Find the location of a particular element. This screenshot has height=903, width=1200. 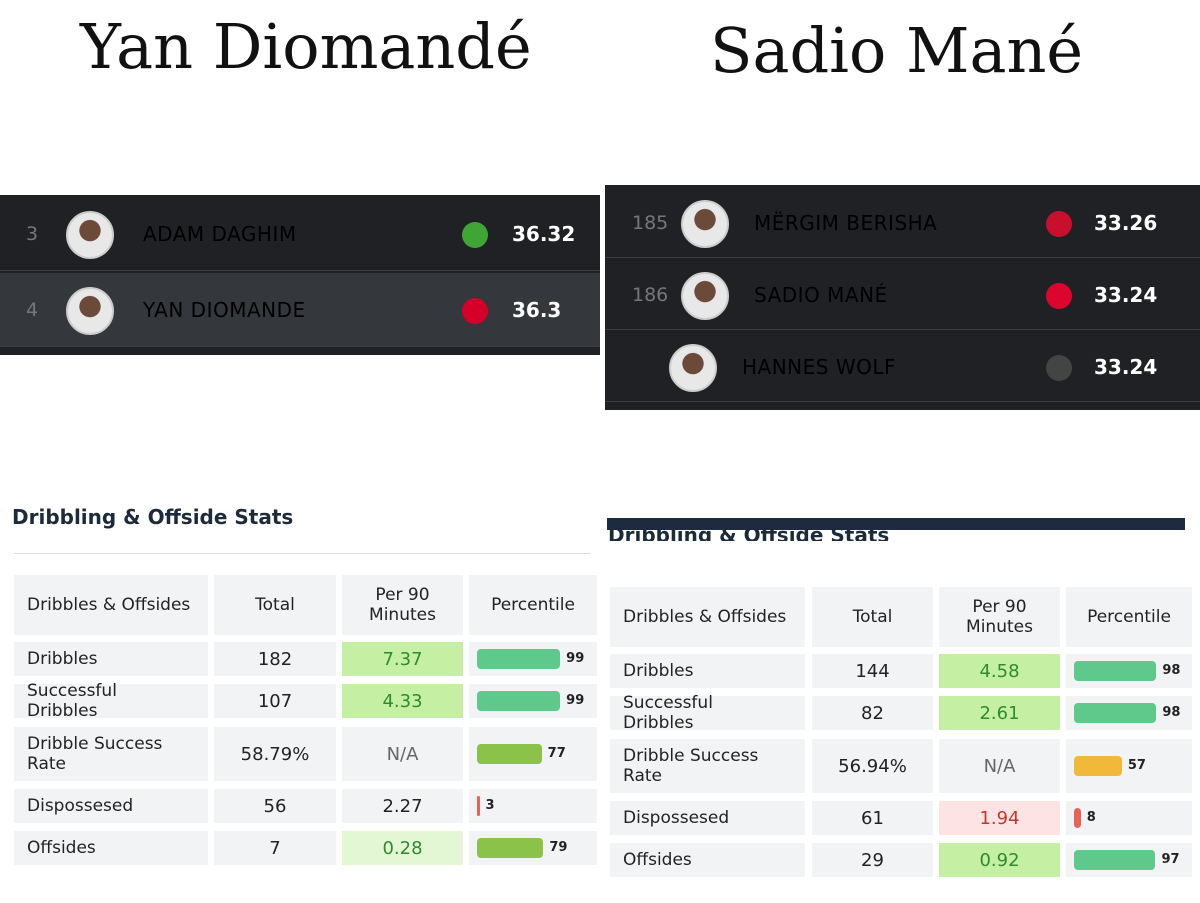

total: 82 is located at coordinates (872, 713).